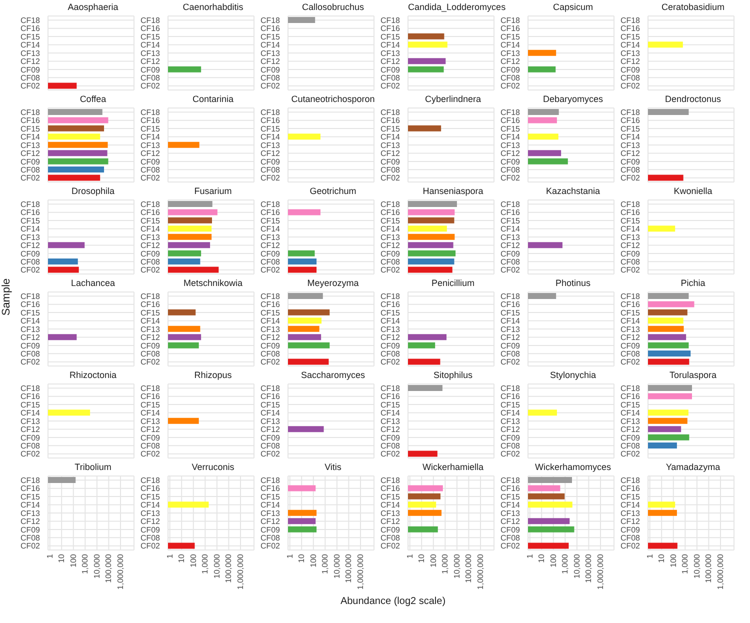  Describe the element at coordinates (325, 563) in the screenshot. I see `x-tick-label: 1,000` at that location.